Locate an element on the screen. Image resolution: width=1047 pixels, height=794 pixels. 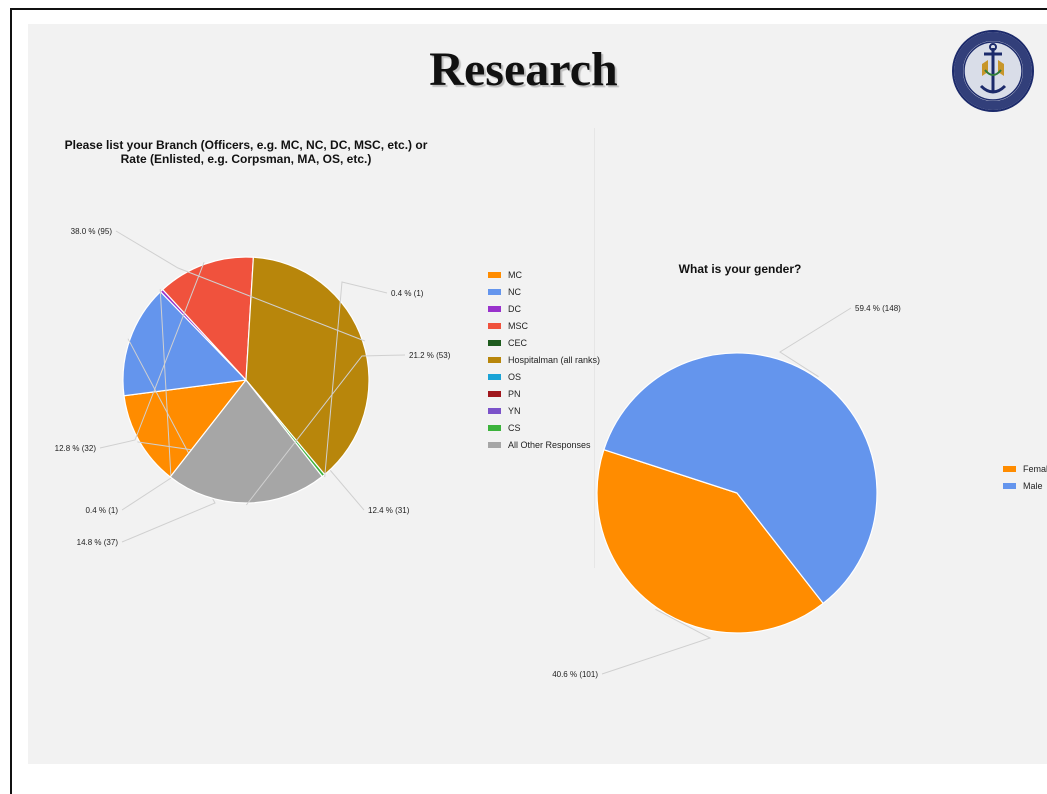
branch-legend-item-hospitalman-all-ranks: Hospitalman (all ranks) is located at coordinates (544, 359).